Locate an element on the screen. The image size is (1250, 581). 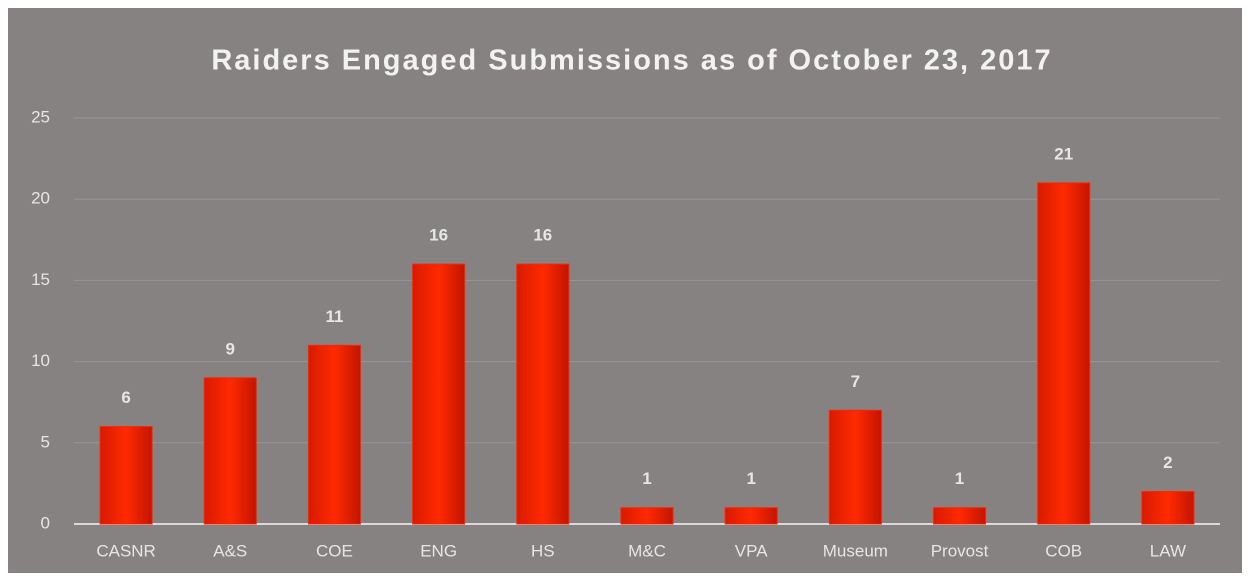
y-tick-label: 5 is located at coordinates (45, 441).